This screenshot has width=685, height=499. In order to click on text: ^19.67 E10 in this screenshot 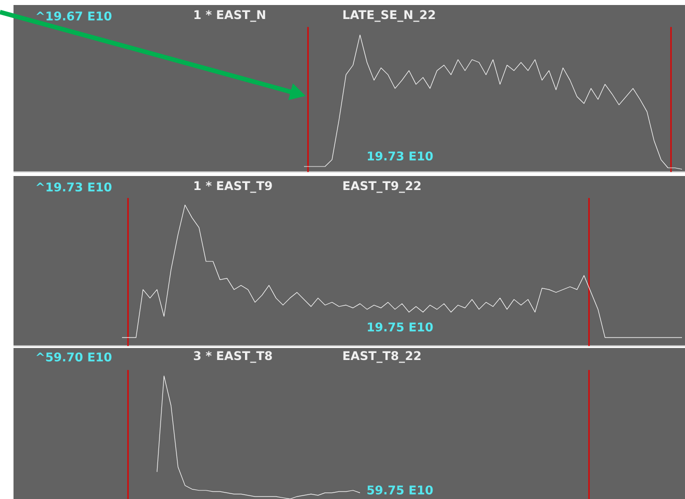, I will do `click(74, 16)`.